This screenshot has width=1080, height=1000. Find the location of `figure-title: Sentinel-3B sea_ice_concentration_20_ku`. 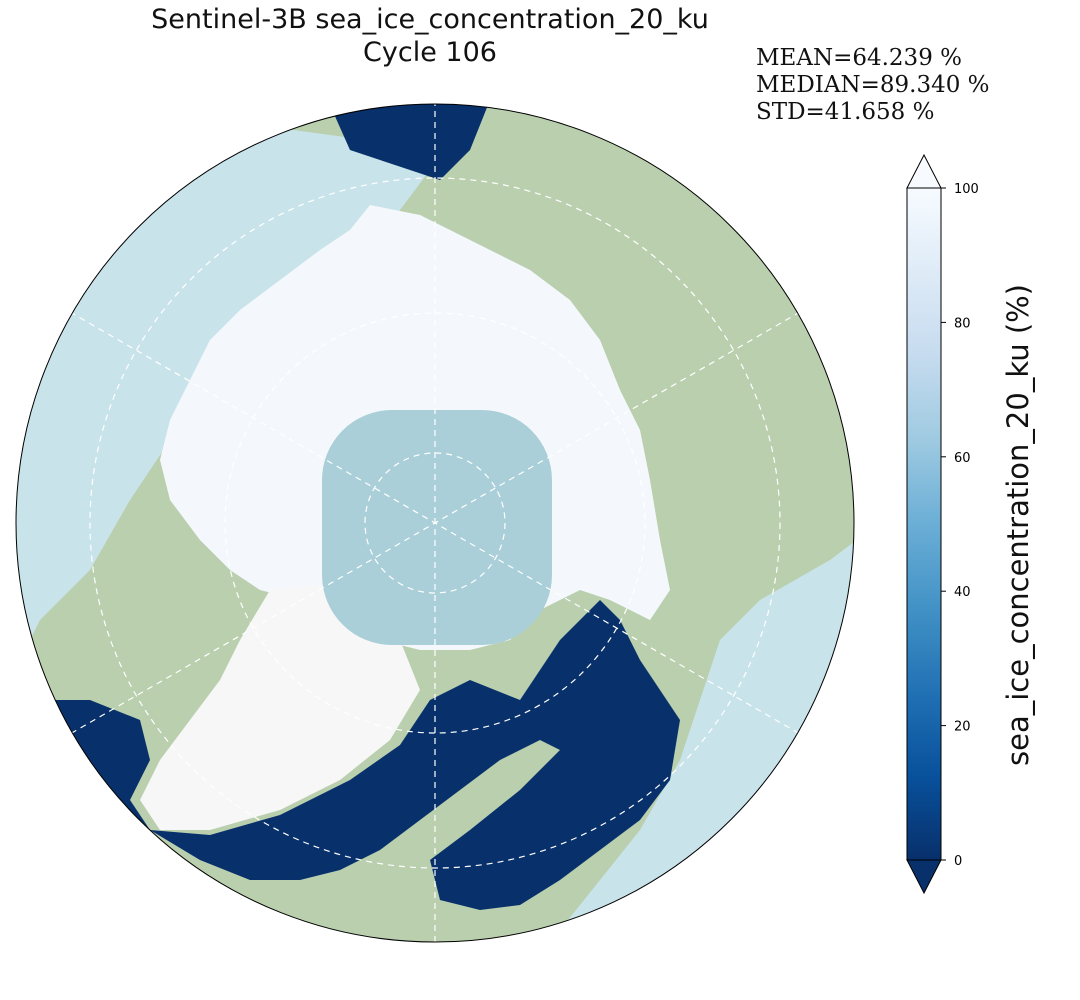

figure-title: Sentinel-3B sea_ice_concentration_20_ku is located at coordinates (430, 19).